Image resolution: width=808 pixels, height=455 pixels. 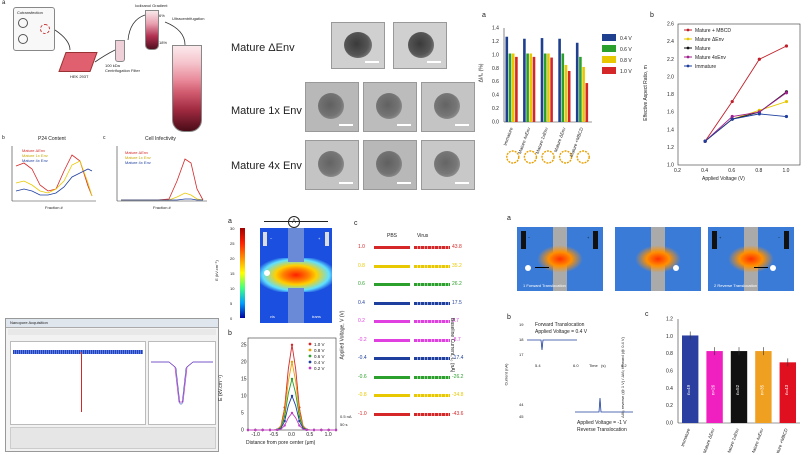 I want to click on legend-label: Mature + MBCD, so click(x=713, y=31).